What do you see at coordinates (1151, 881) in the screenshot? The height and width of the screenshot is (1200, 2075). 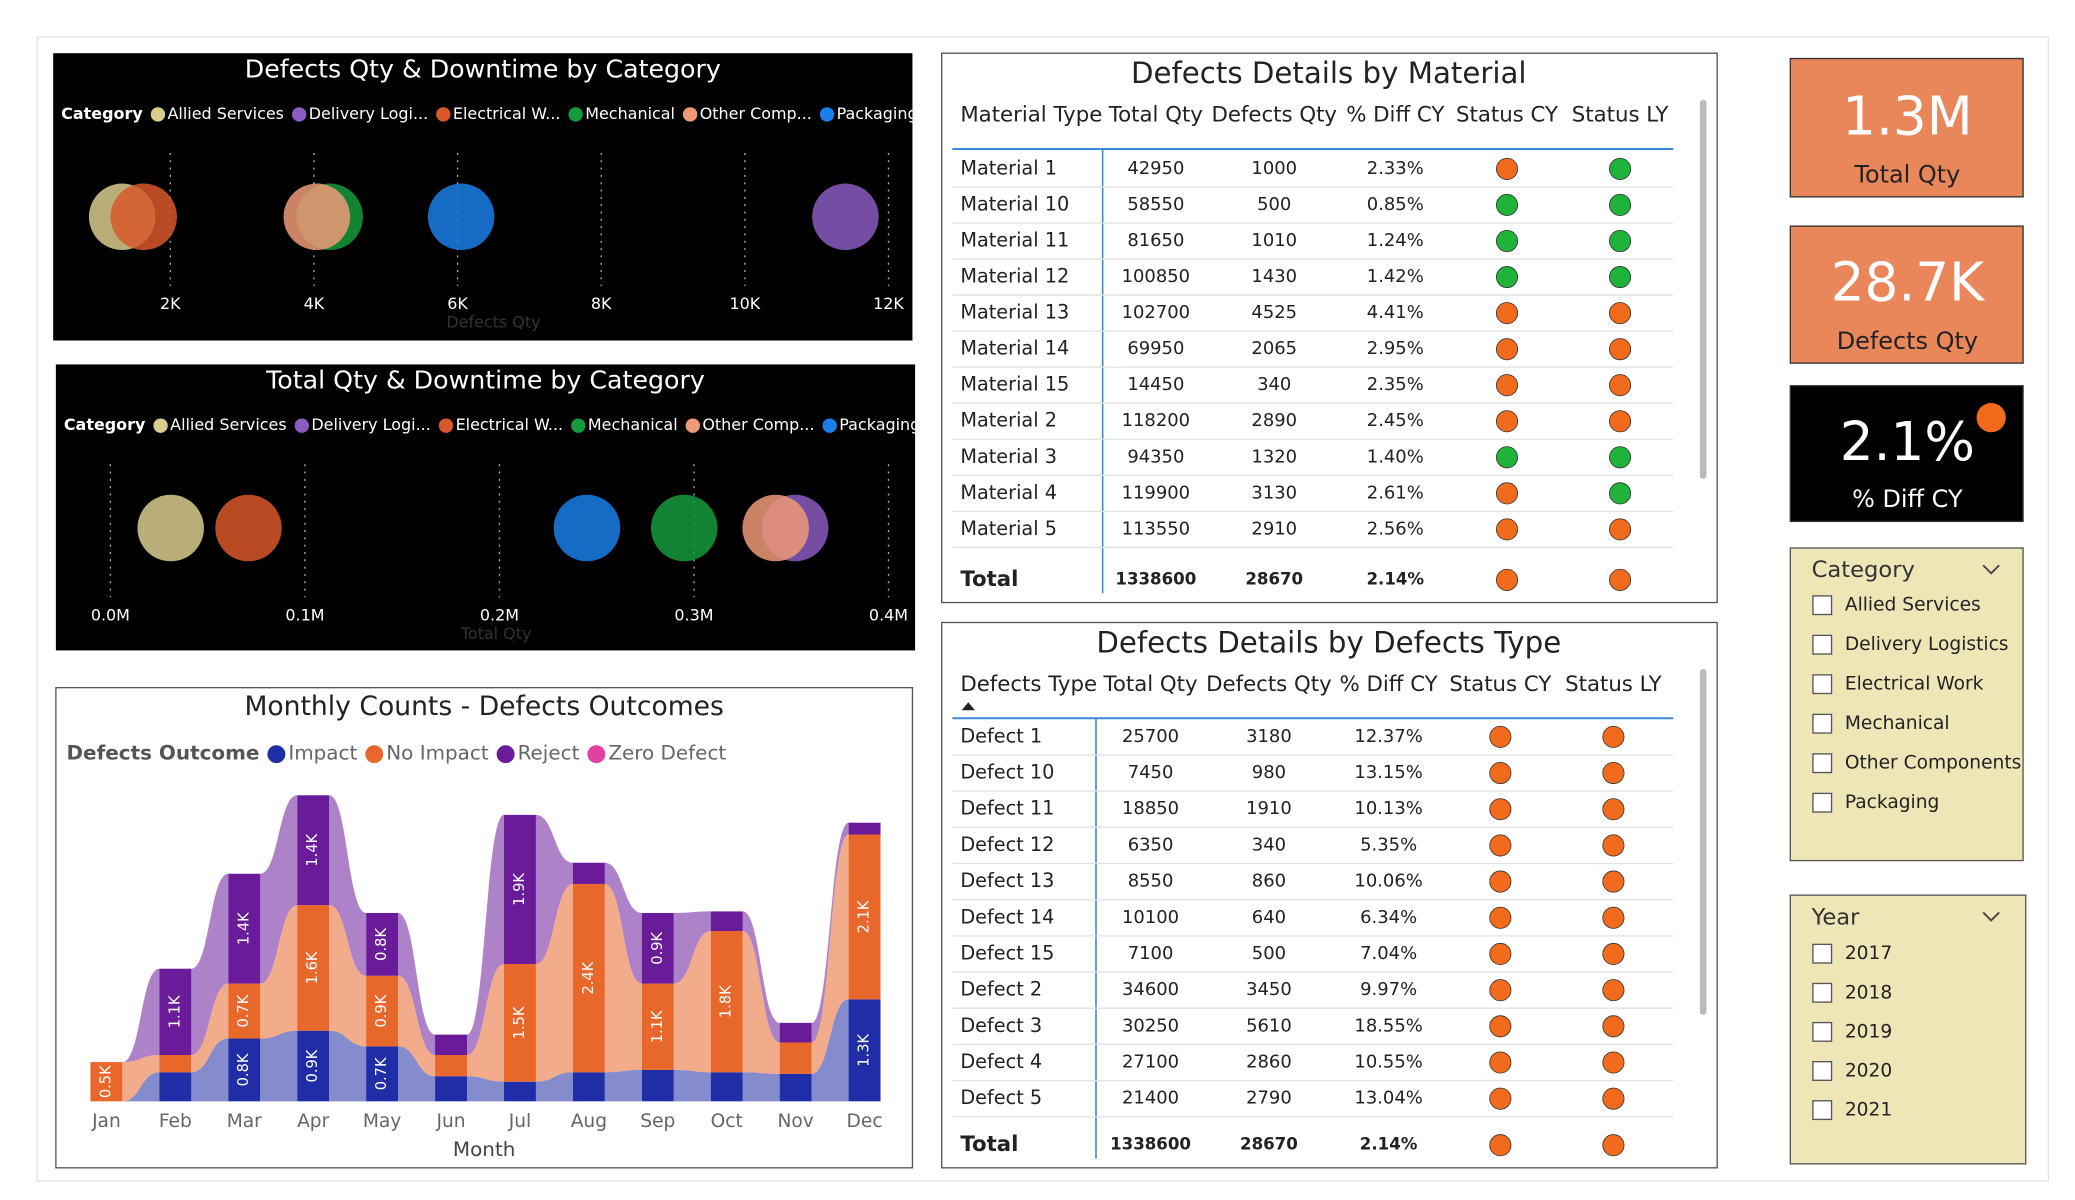 I see `table-cell: 8550` at bounding box center [1151, 881].